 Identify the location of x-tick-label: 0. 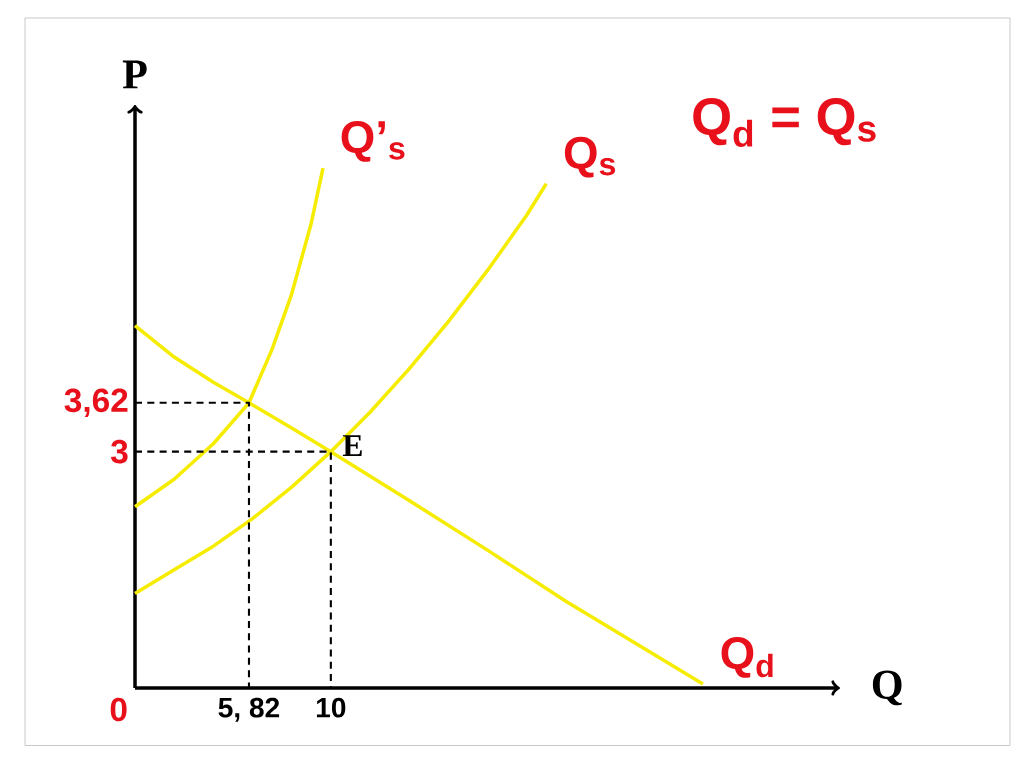
(118, 709).